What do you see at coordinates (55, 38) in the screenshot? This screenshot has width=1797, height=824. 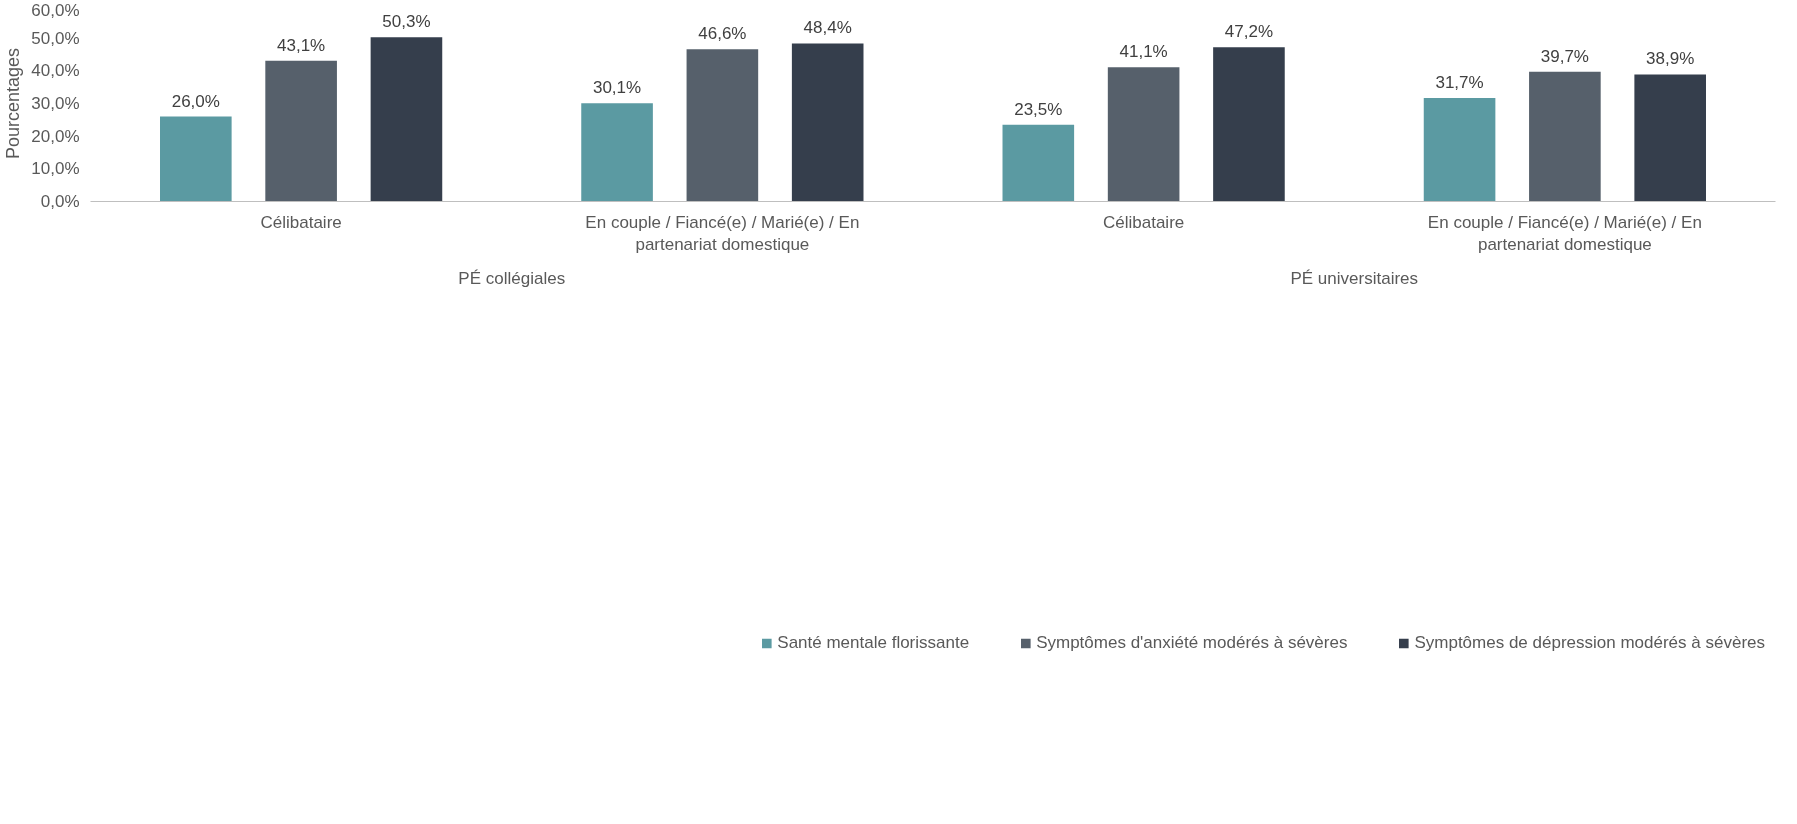 I see `y-tick-label: 50,0%` at bounding box center [55, 38].